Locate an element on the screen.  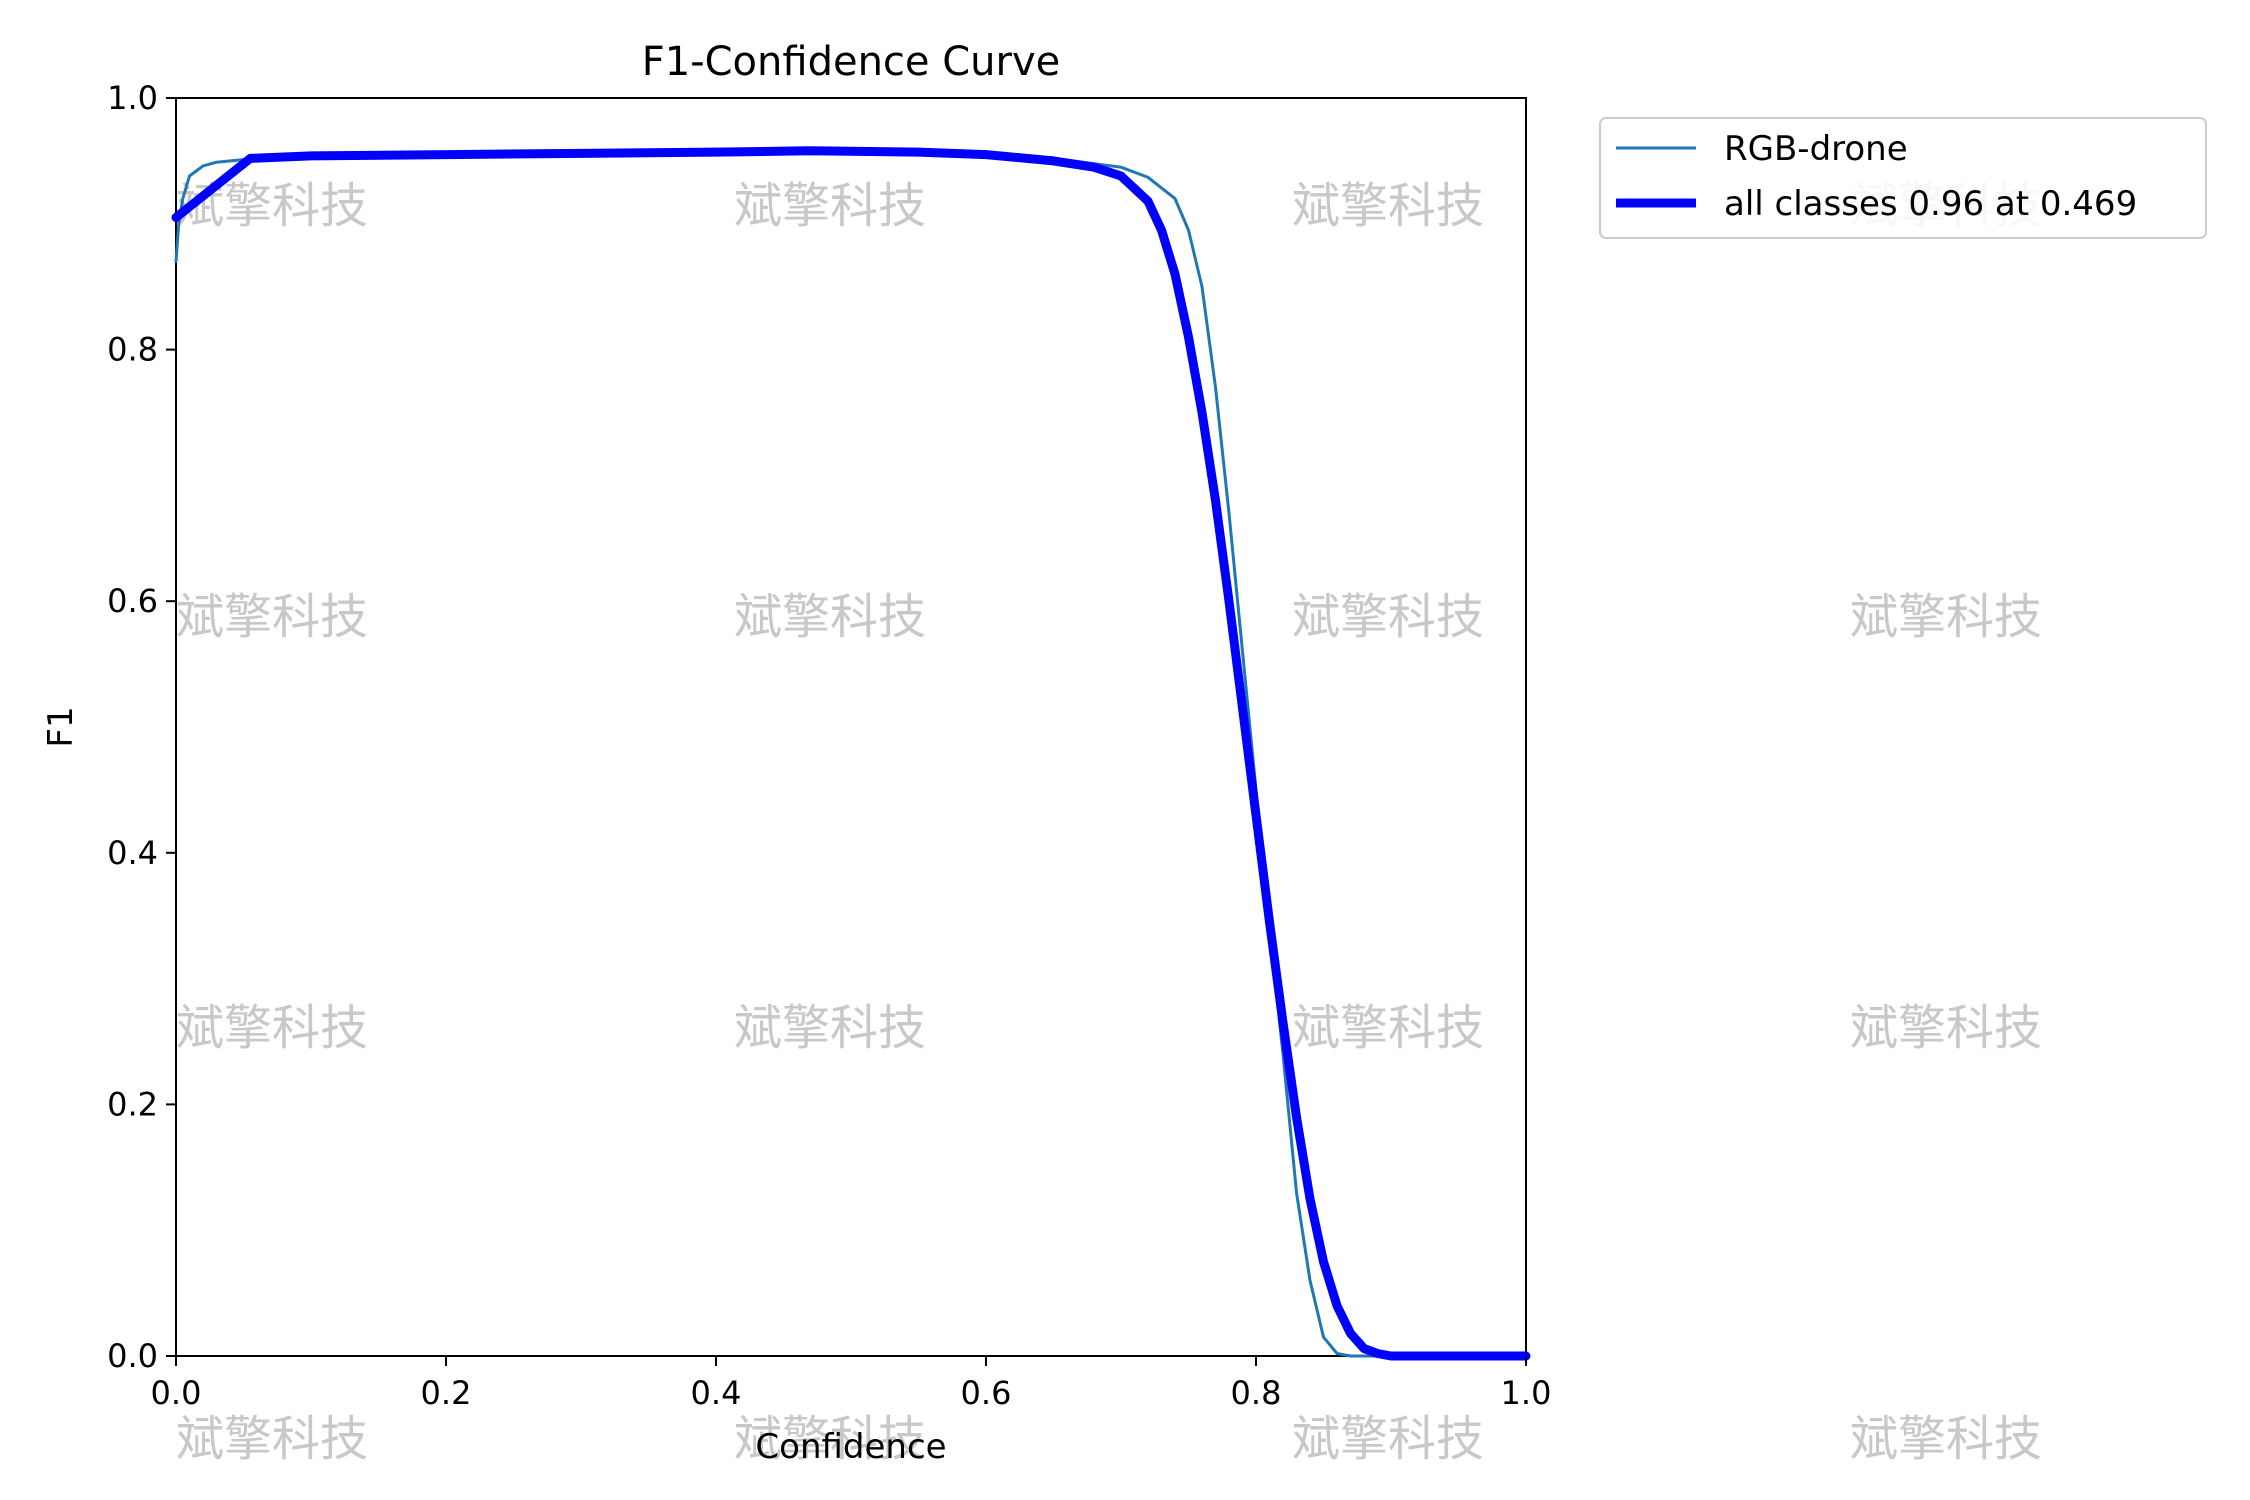
x-tick-label: 0.4 is located at coordinates (716, 1393).